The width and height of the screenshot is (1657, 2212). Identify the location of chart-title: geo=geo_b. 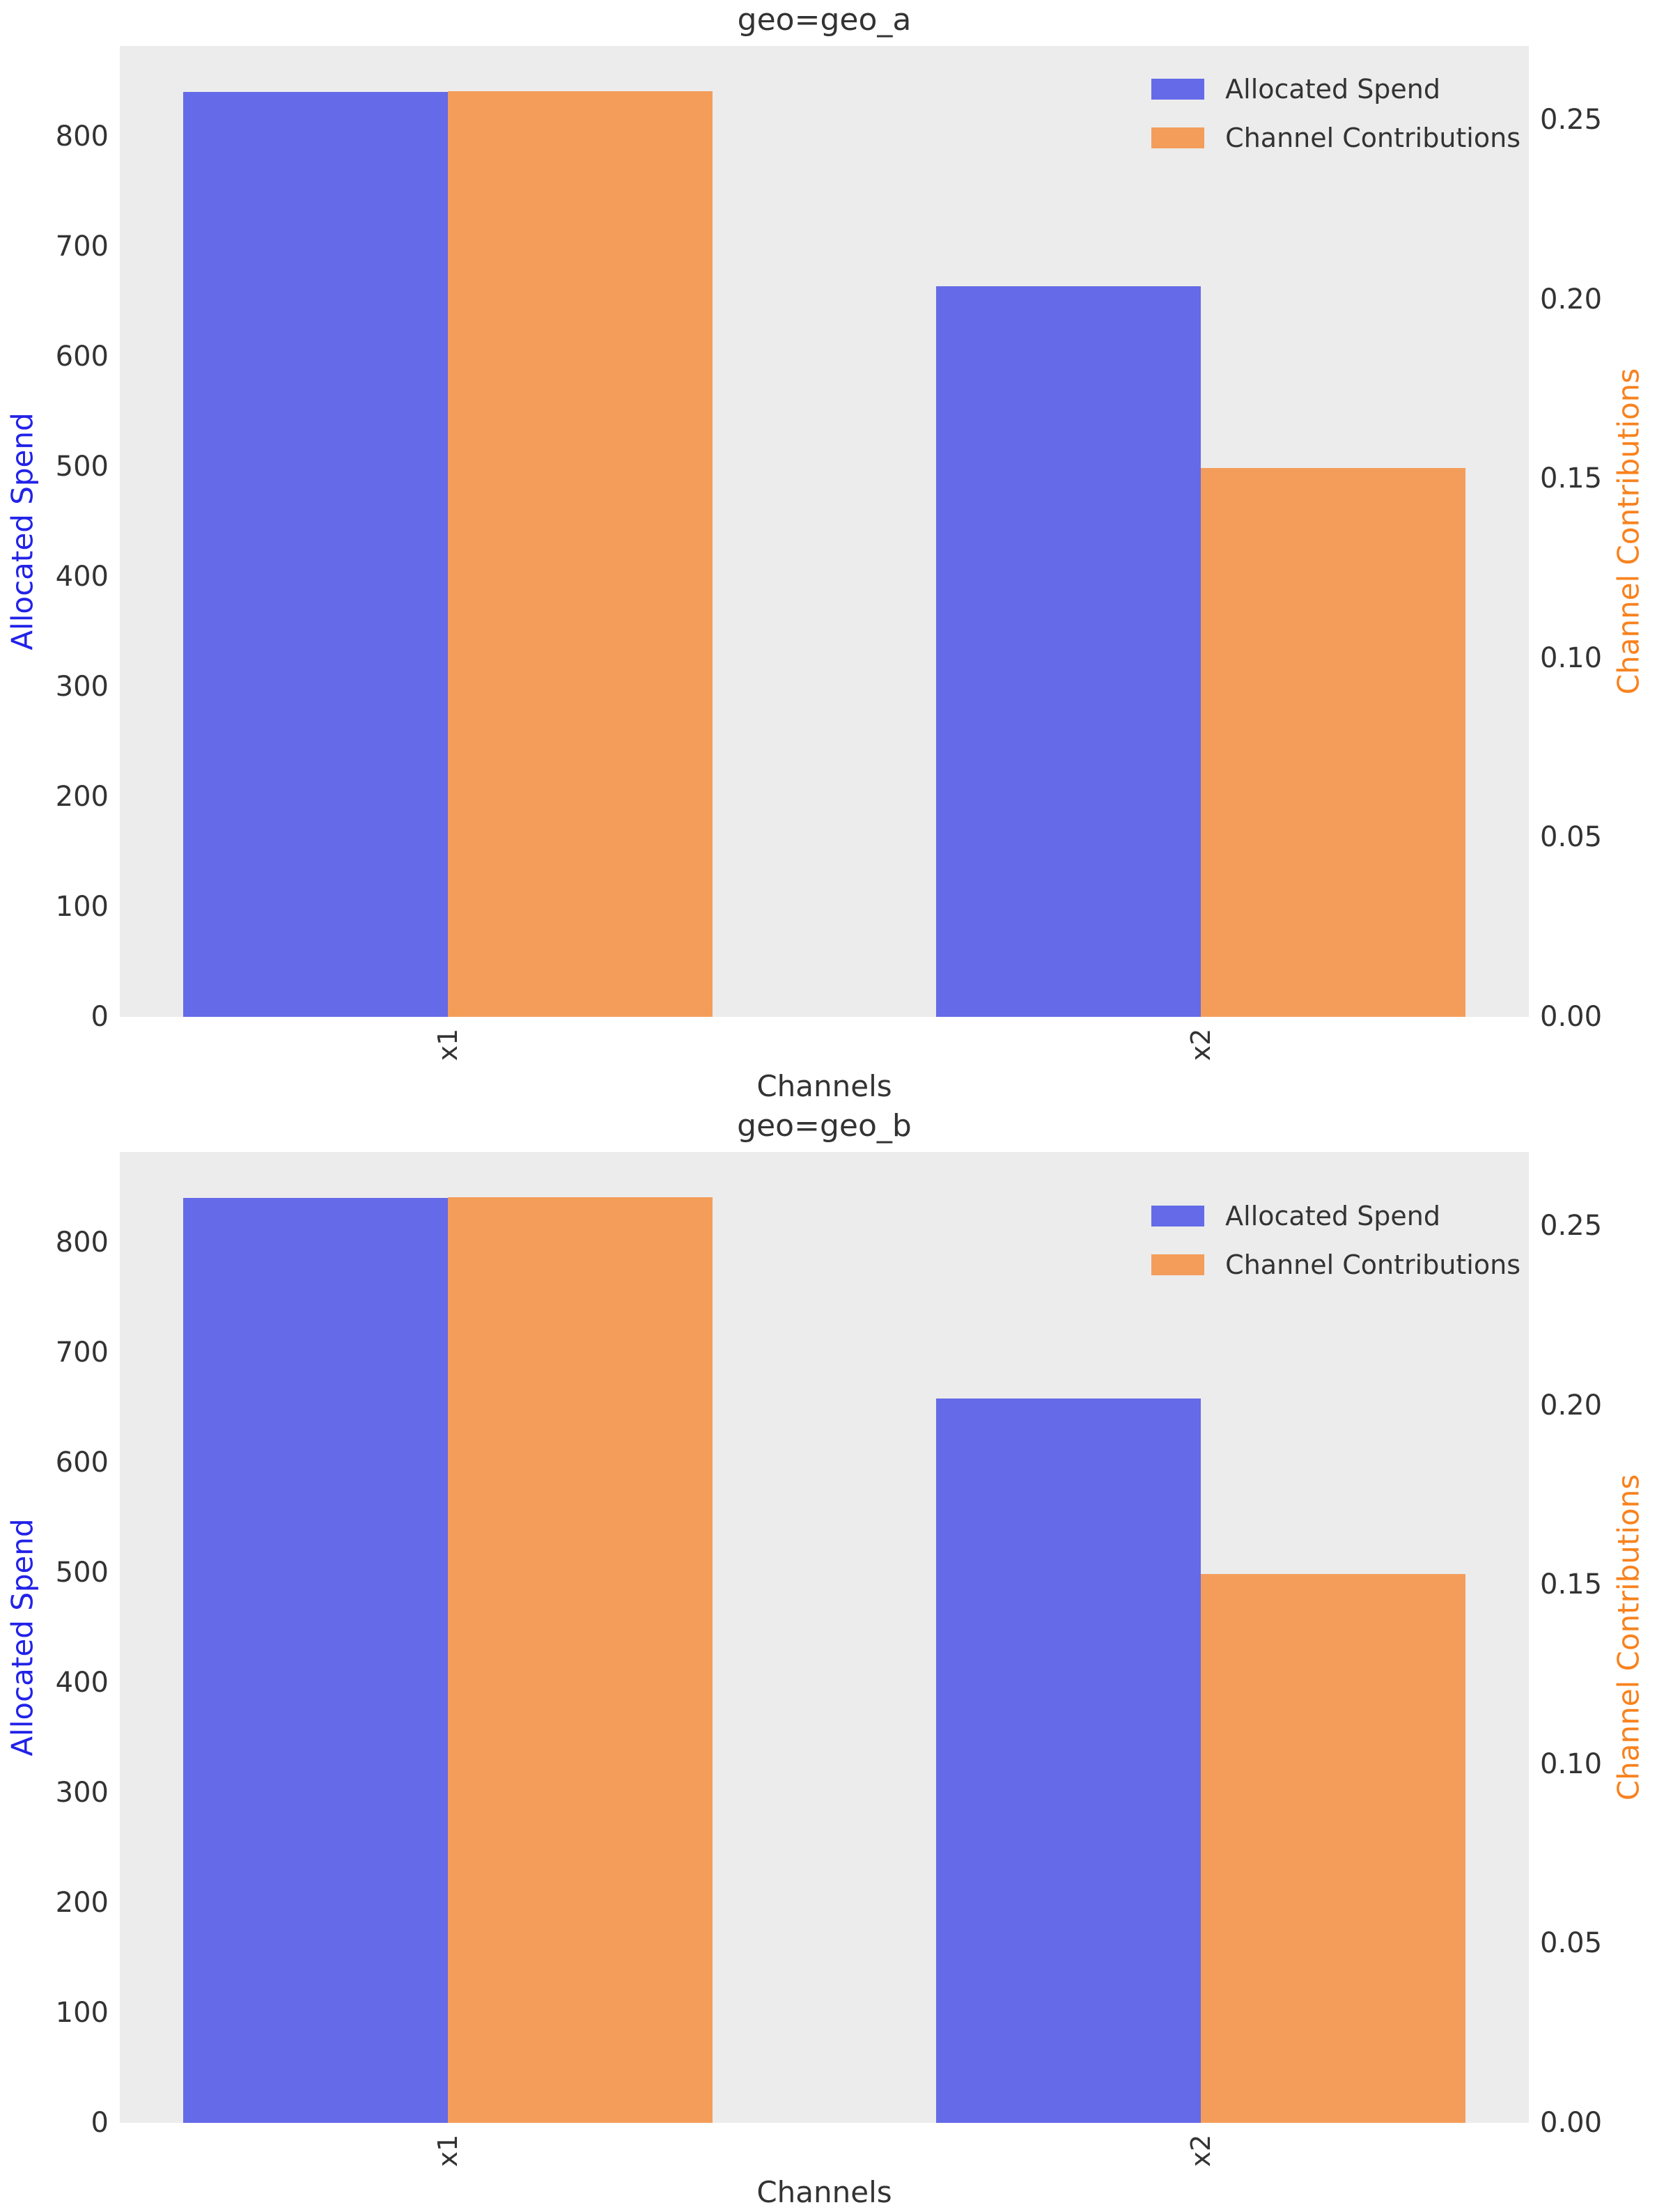
(824, 1126).